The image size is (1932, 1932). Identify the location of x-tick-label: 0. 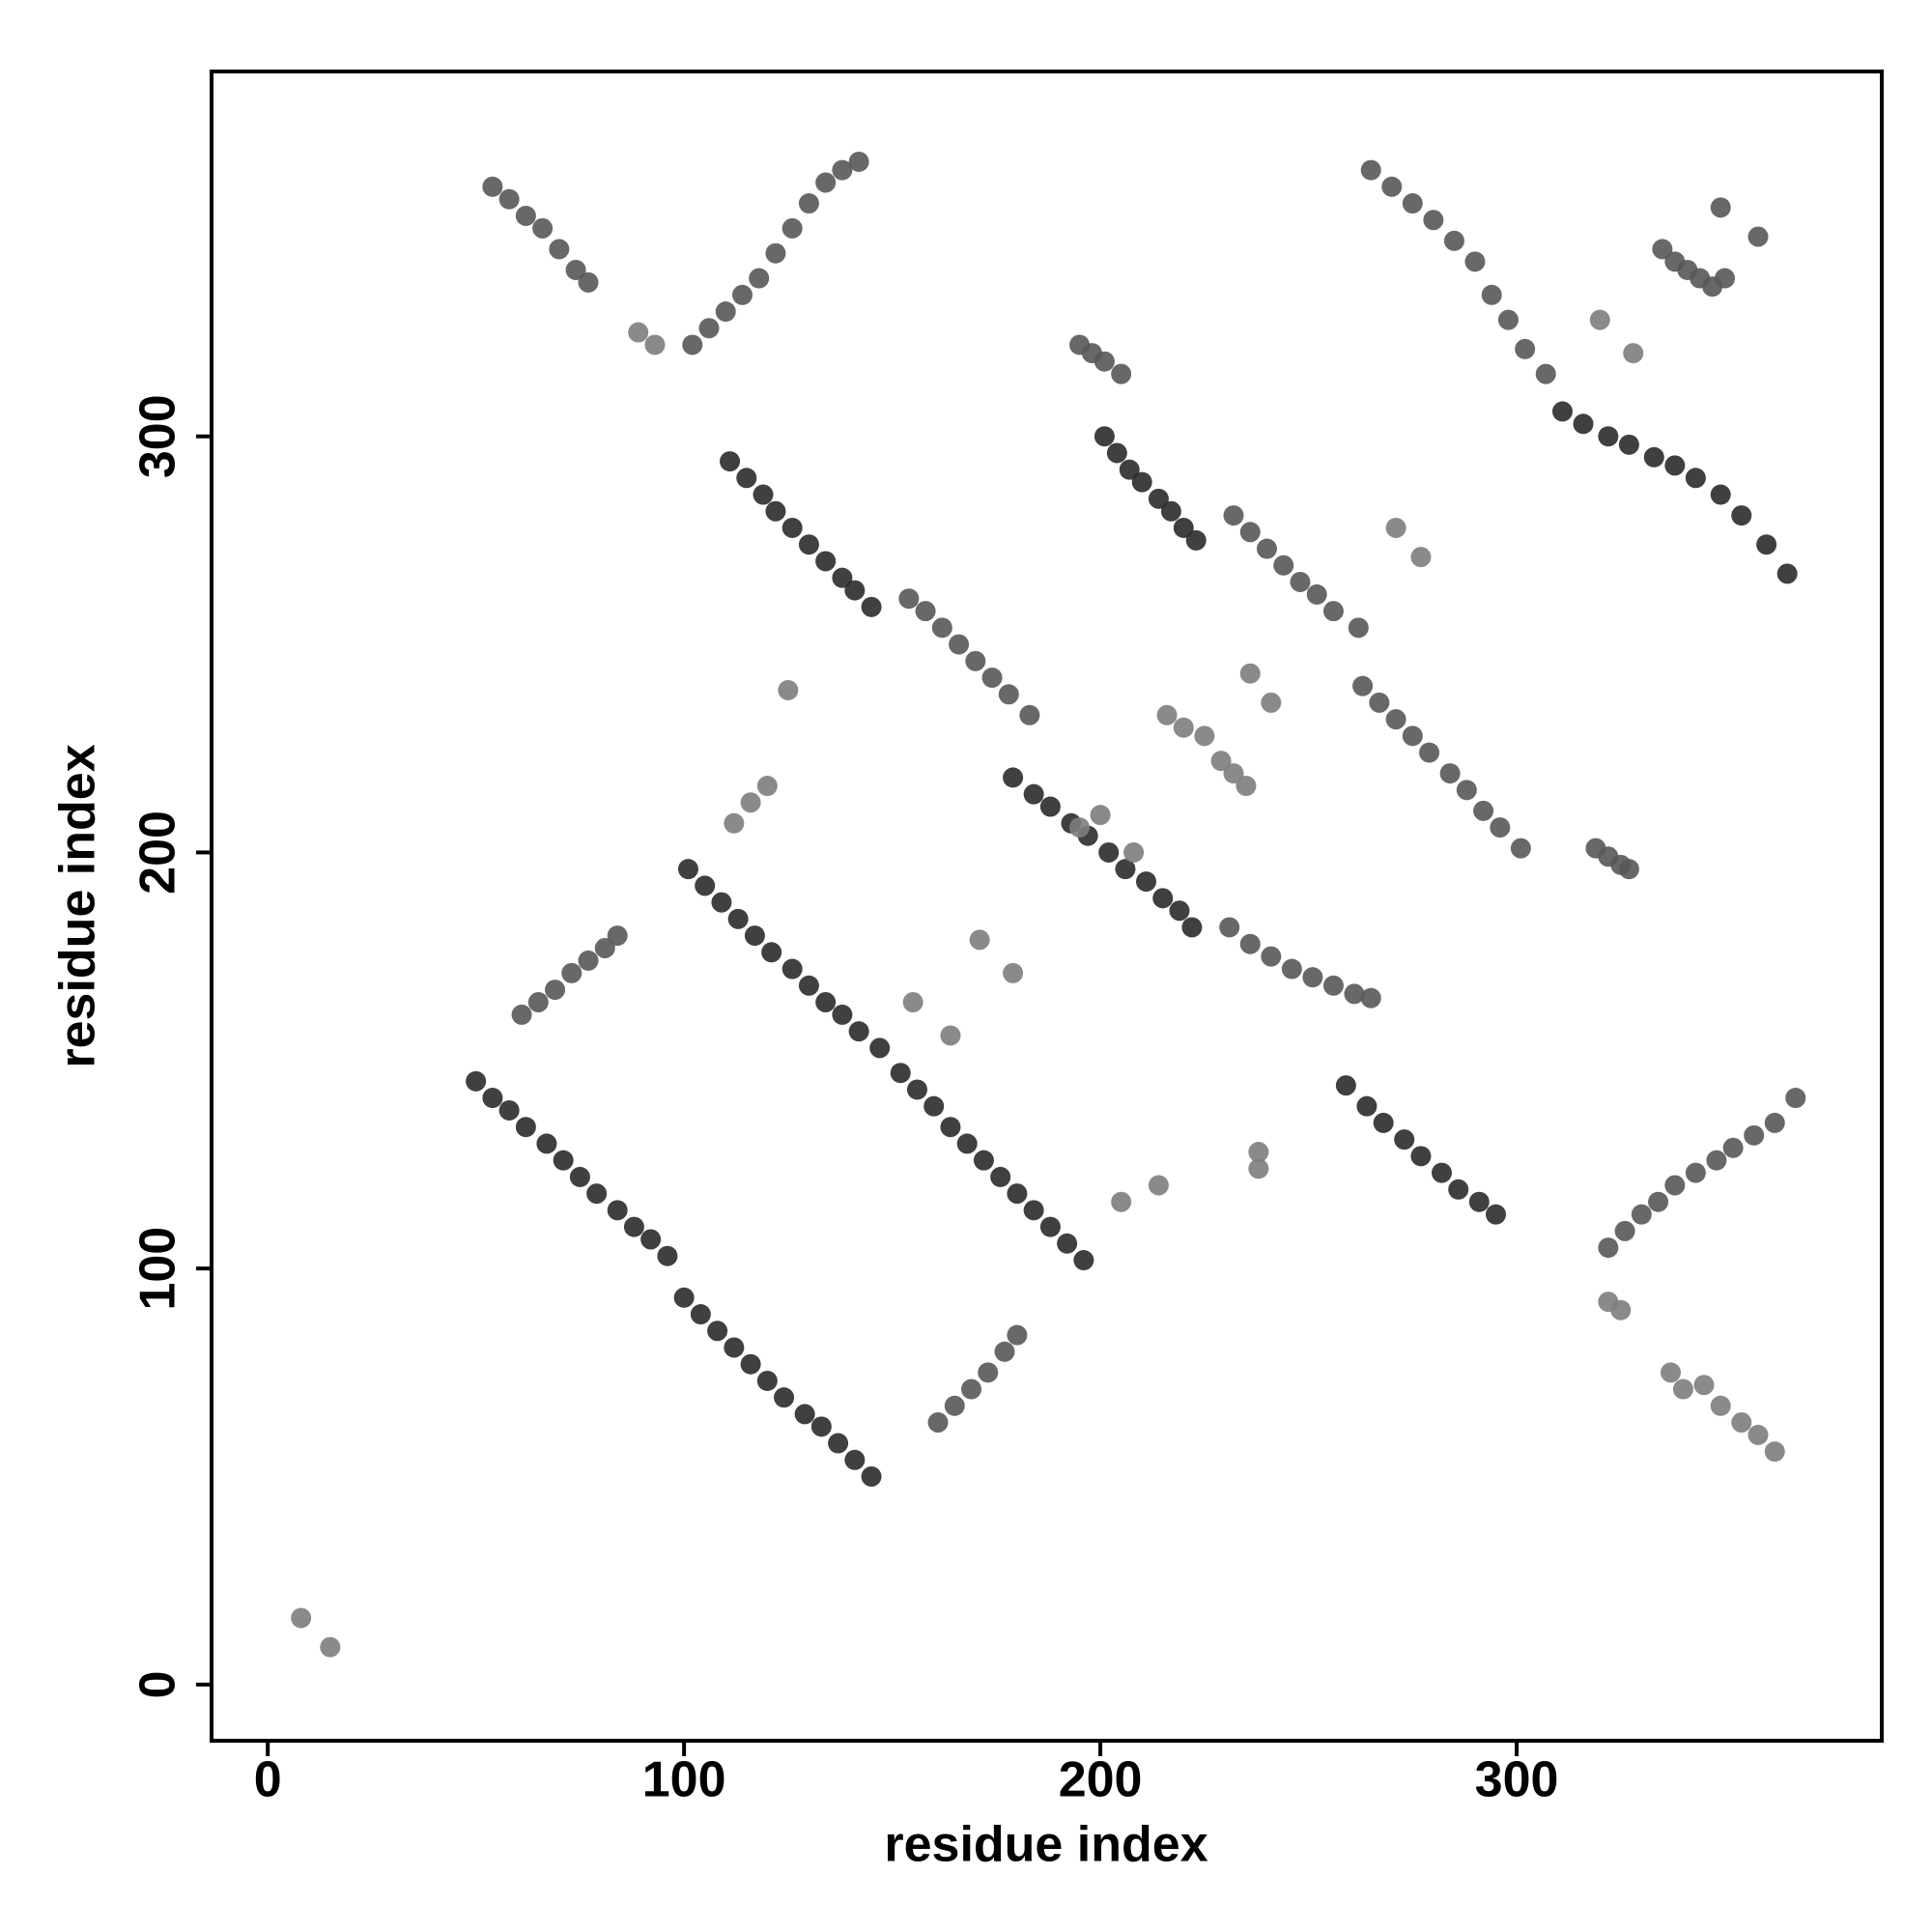
(268, 1780).